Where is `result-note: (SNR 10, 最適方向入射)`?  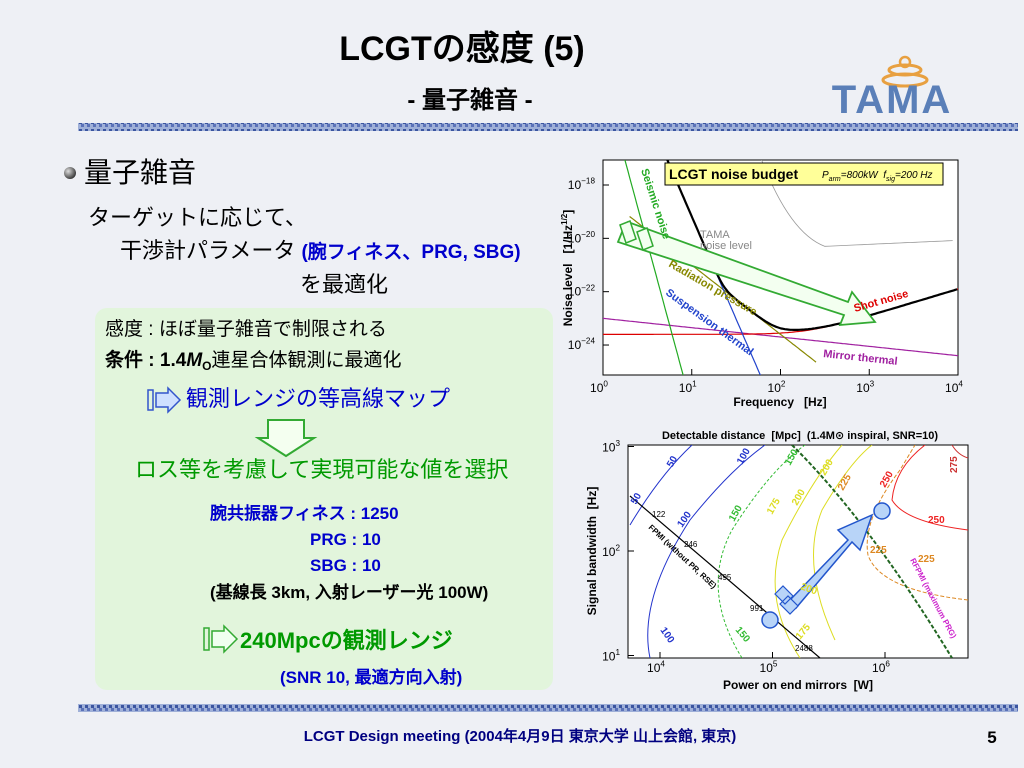 result-note: (SNR 10, 最適方向入射) is located at coordinates (371, 677).